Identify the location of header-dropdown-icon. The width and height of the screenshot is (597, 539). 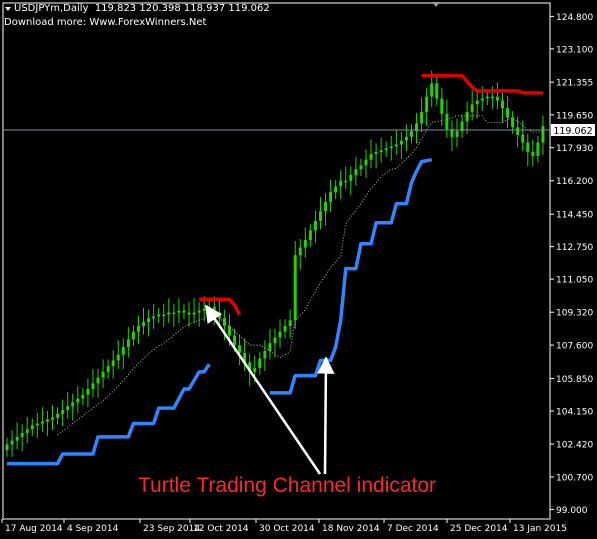
(8, 9).